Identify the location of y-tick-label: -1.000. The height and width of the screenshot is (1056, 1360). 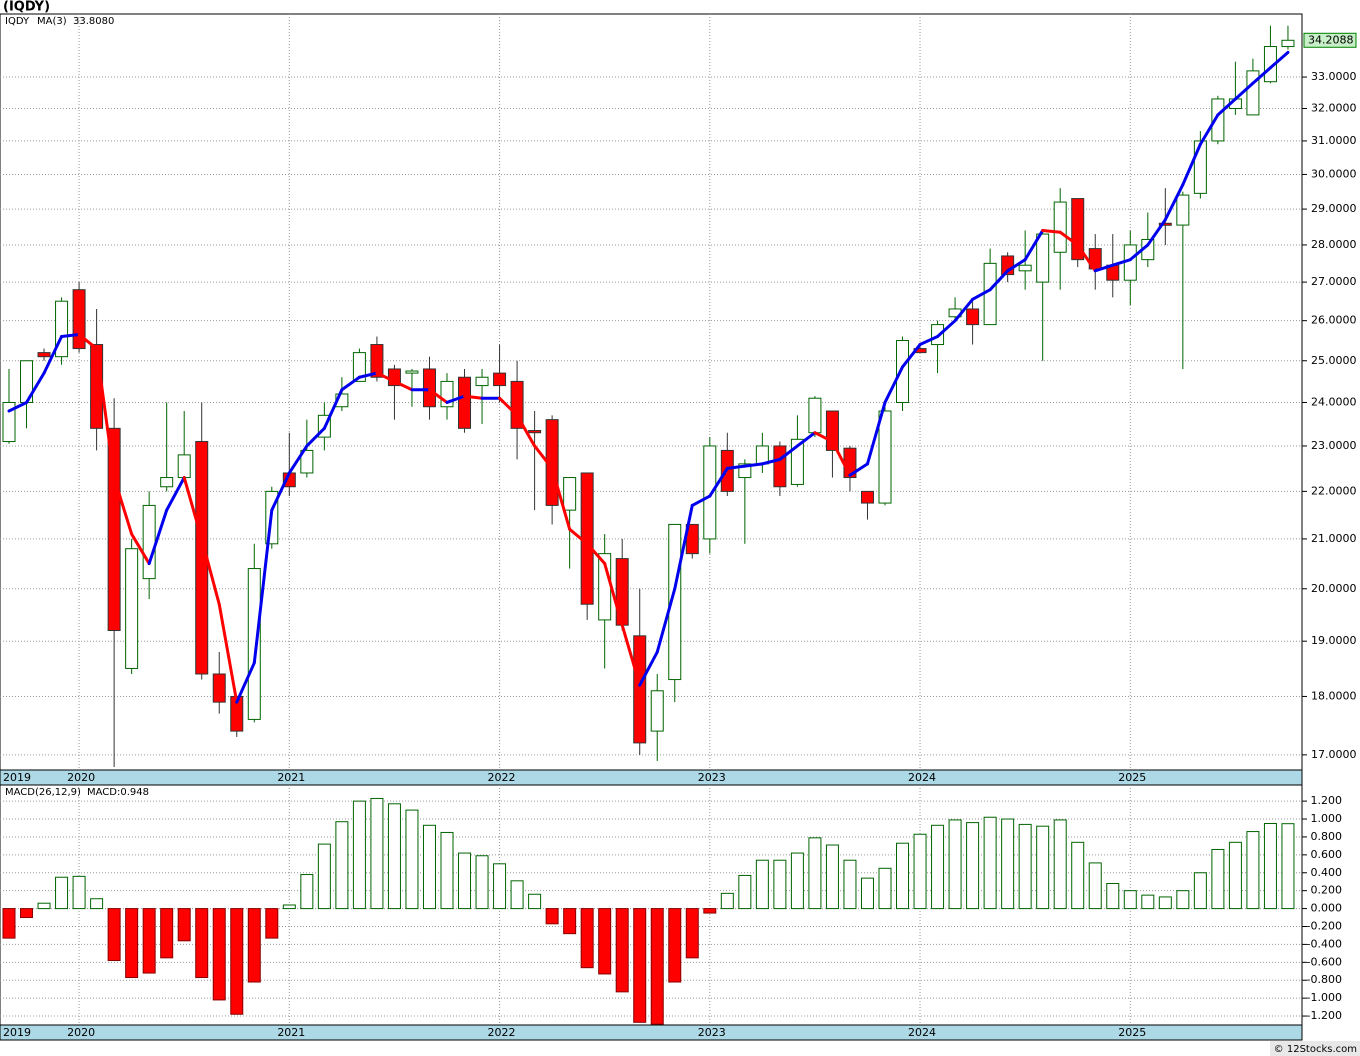
(1324, 997).